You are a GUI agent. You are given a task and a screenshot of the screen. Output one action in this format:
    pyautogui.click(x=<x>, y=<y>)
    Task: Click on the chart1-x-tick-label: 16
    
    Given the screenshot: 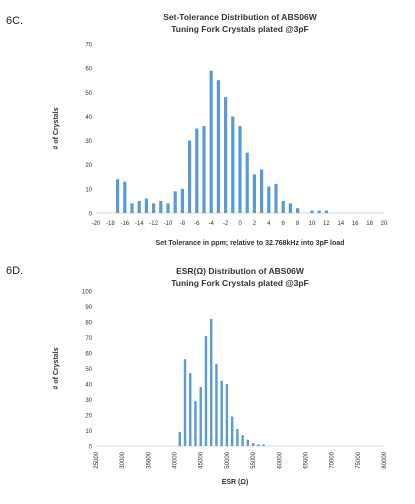 What is the action you would take?
    pyautogui.click(x=355, y=224)
    